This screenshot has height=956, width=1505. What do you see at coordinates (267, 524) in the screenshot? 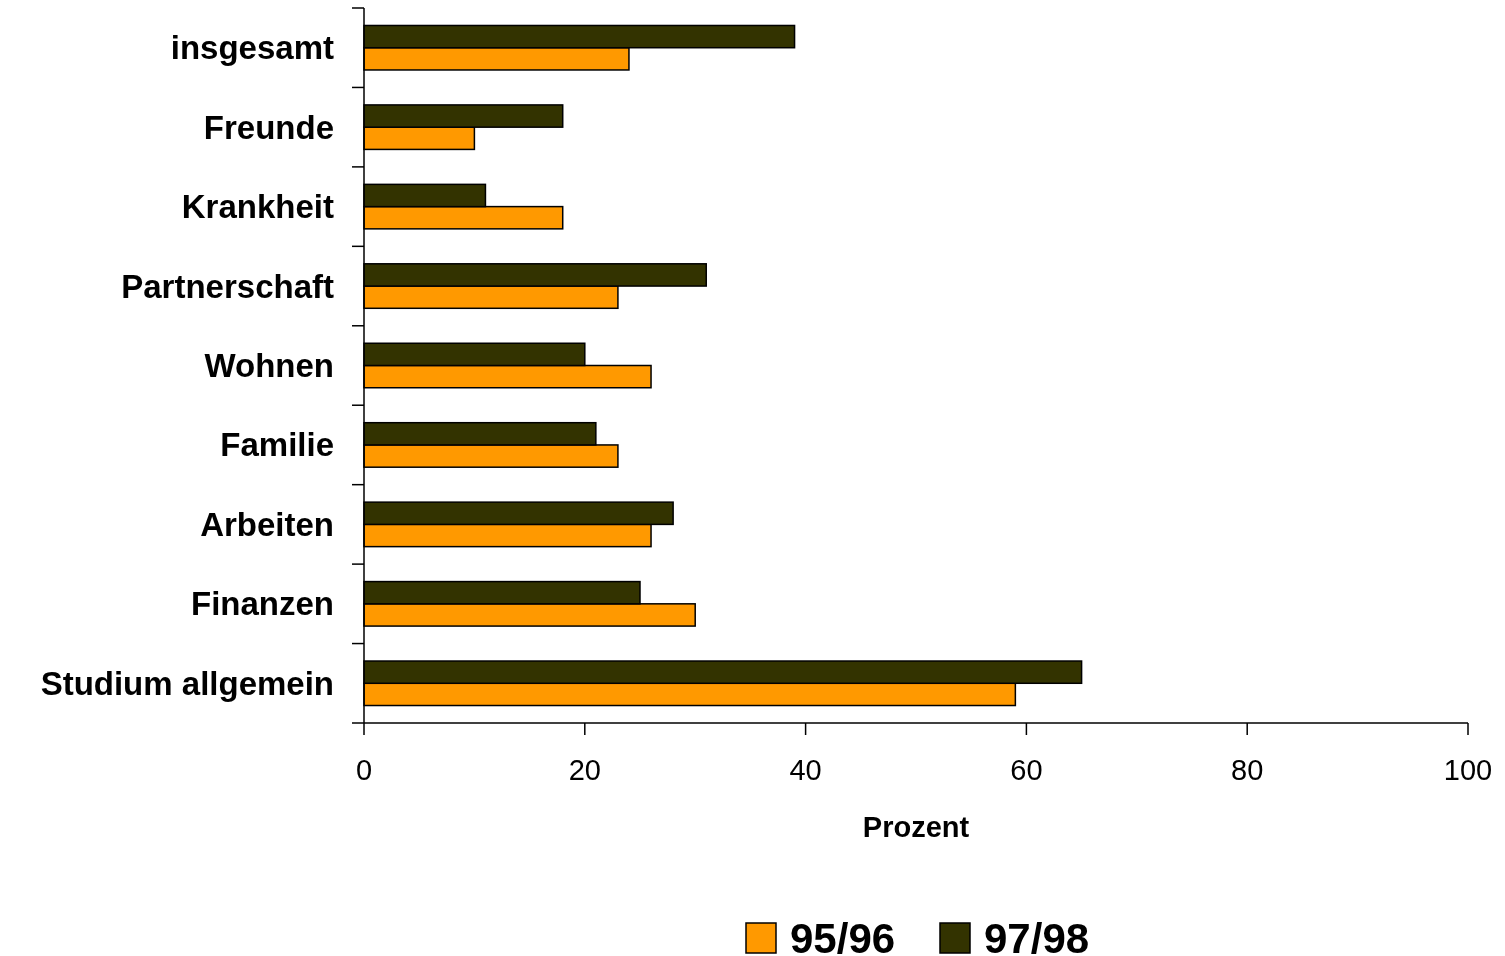
I see `y-tick-label: Arbeiten` at bounding box center [267, 524].